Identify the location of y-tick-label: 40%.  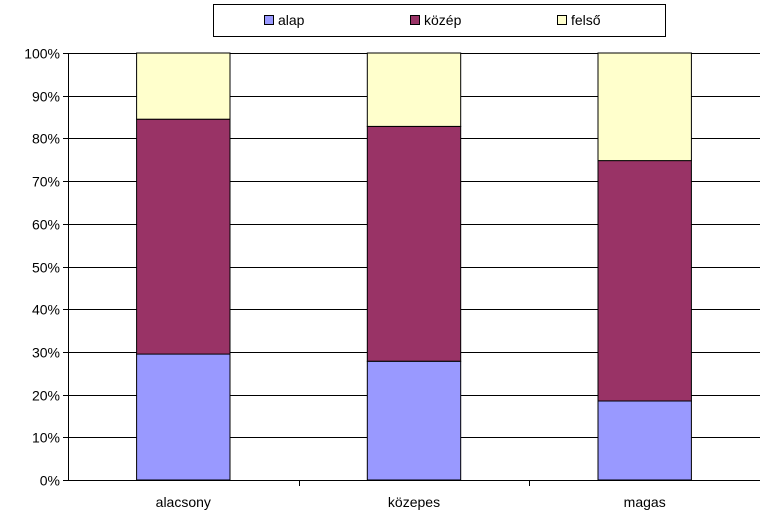
(46, 310).